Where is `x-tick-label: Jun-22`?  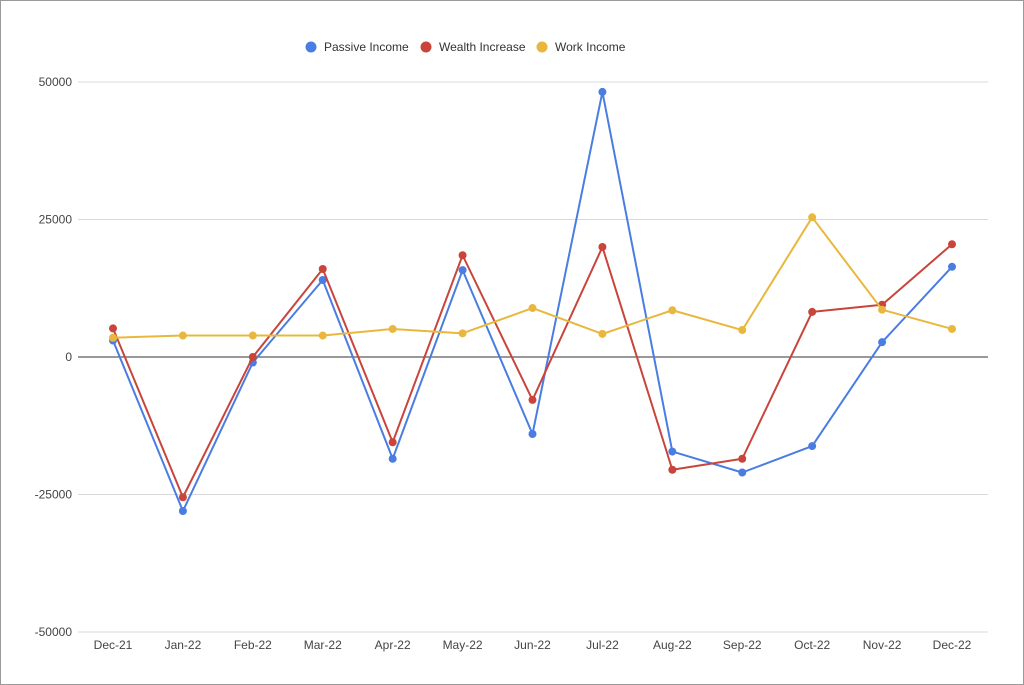 x-tick-label: Jun-22 is located at coordinates (532, 645).